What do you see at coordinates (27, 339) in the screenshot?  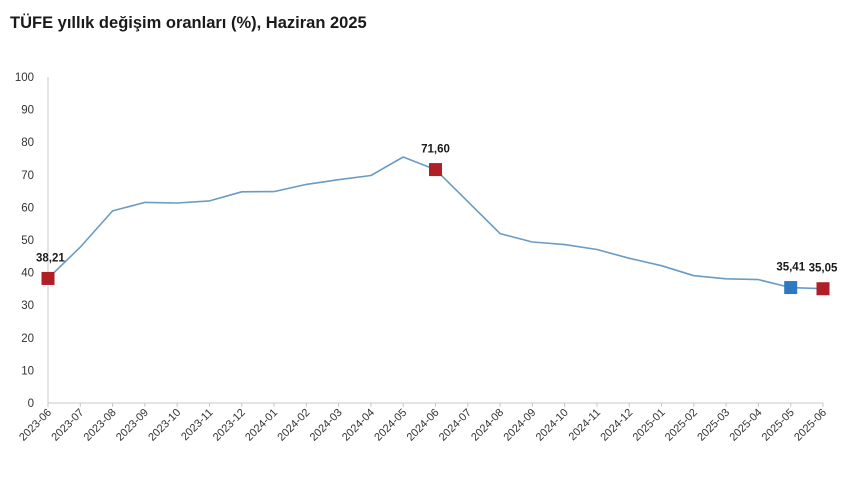 I see `y-tick-label: 20` at bounding box center [27, 339].